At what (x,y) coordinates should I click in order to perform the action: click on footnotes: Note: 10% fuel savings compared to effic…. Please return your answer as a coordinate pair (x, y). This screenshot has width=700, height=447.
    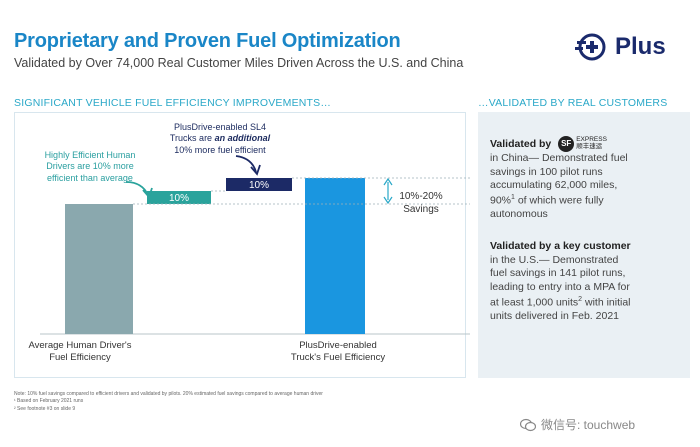
    Looking at the image, I should click on (168, 401).